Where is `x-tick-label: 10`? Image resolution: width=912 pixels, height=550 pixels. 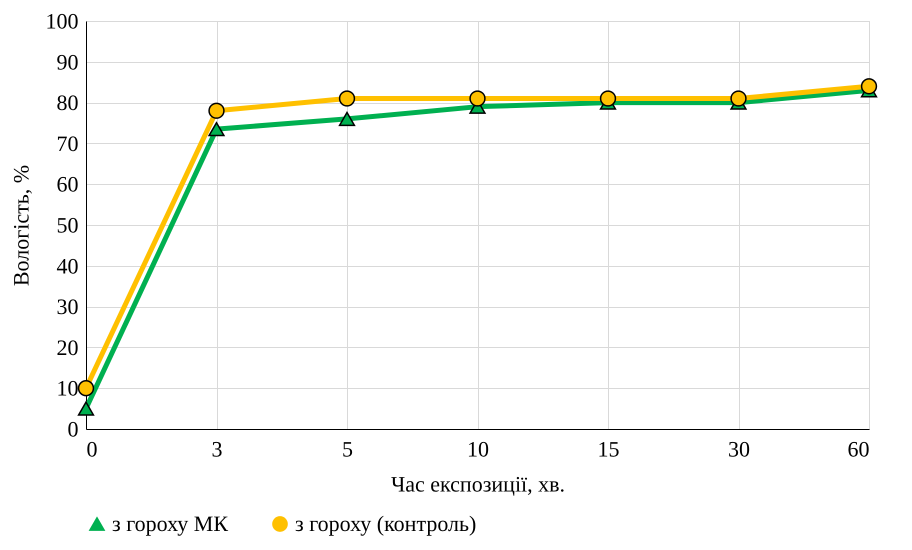 x-tick-label: 10 is located at coordinates (478, 449).